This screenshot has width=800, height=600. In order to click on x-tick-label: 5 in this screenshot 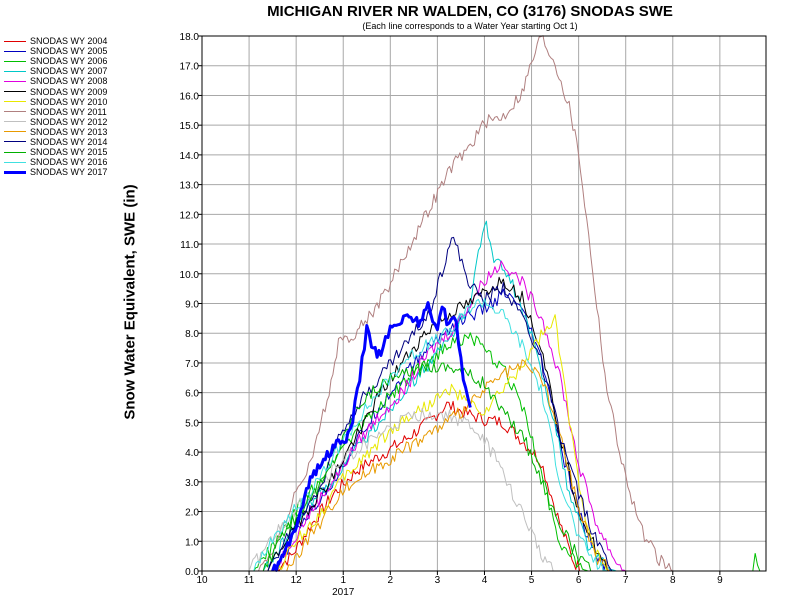, I will do `click(532, 580)`.